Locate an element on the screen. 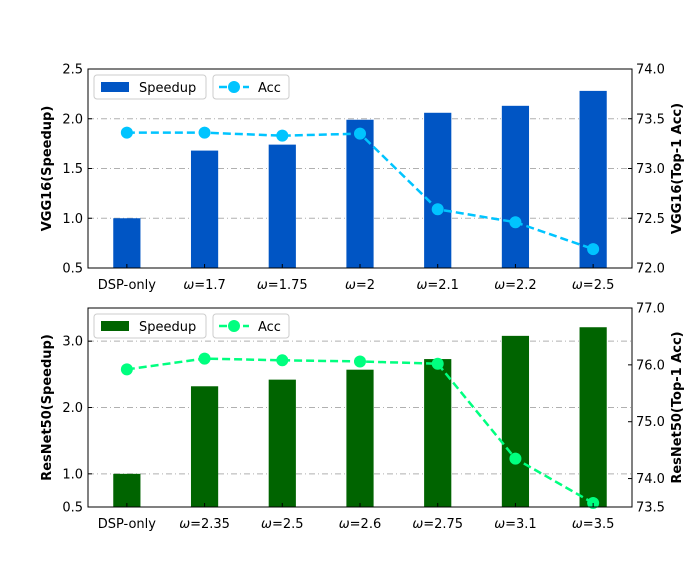 The width and height of the screenshot is (700, 570). x-tick-label: ω=2.75 is located at coordinates (437, 524).